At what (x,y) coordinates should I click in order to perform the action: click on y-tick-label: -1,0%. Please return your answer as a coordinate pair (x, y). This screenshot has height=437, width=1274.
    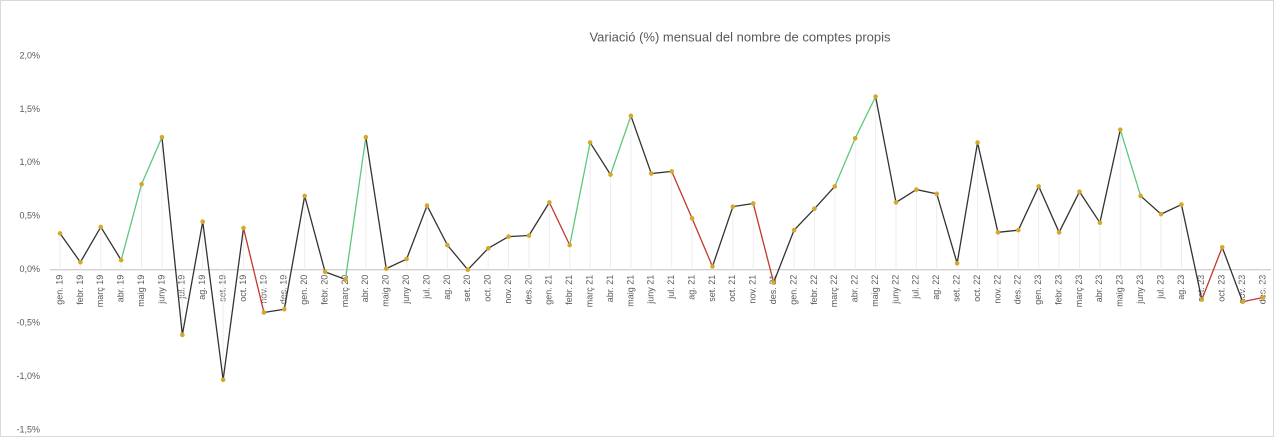
    Looking at the image, I should click on (28, 376).